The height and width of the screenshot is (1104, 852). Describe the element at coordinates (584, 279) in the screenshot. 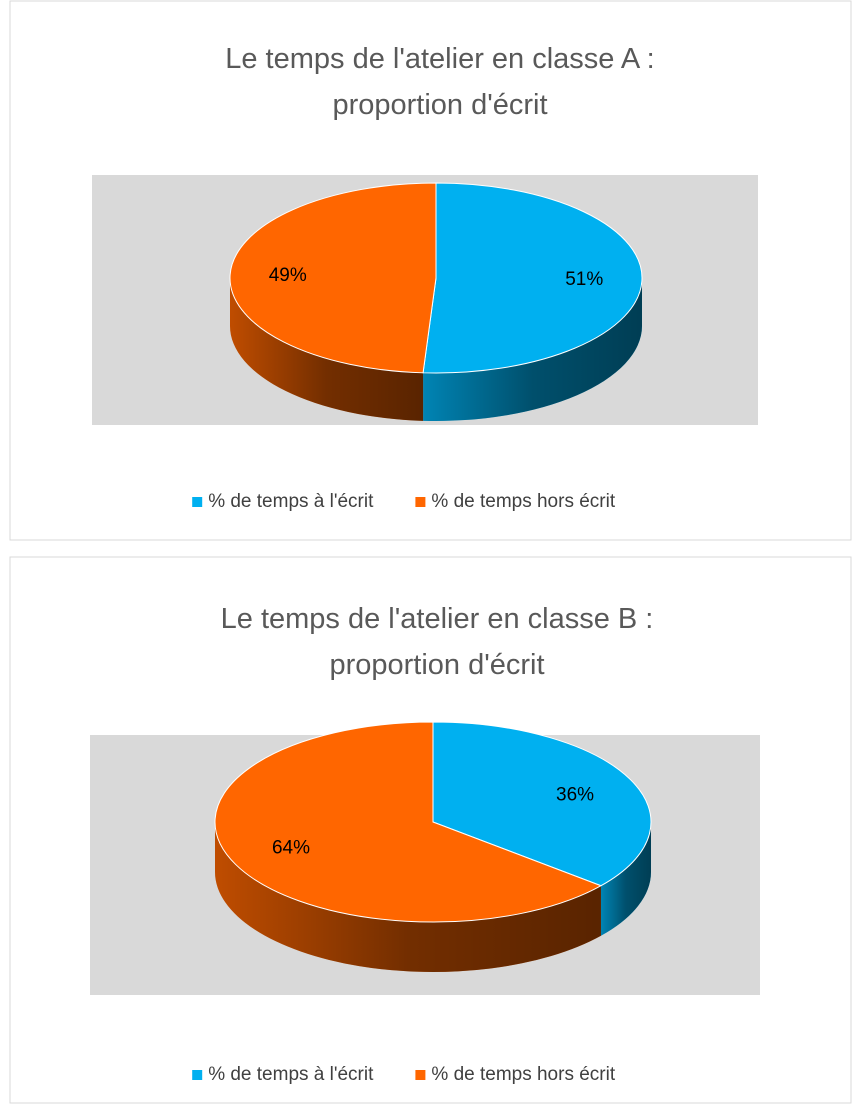

I see `data-label: 51%` at that location.